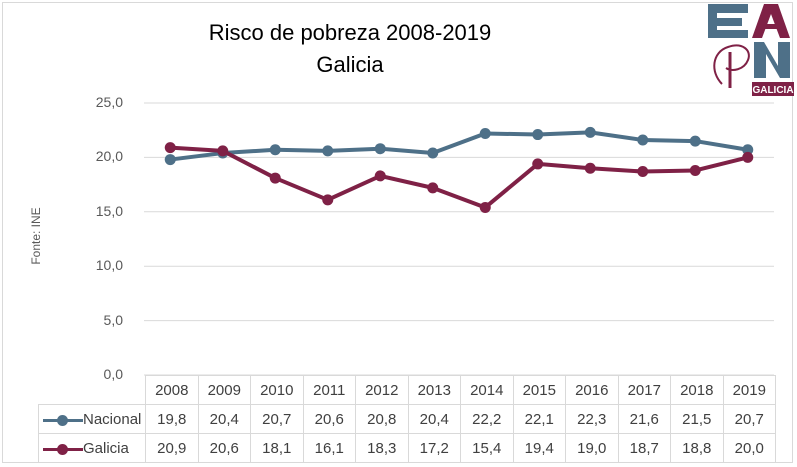 Image resolution: width=797 pixels, height=467 pixels. I want to click on data-label-nacional: 22,2, so click(487, 419).